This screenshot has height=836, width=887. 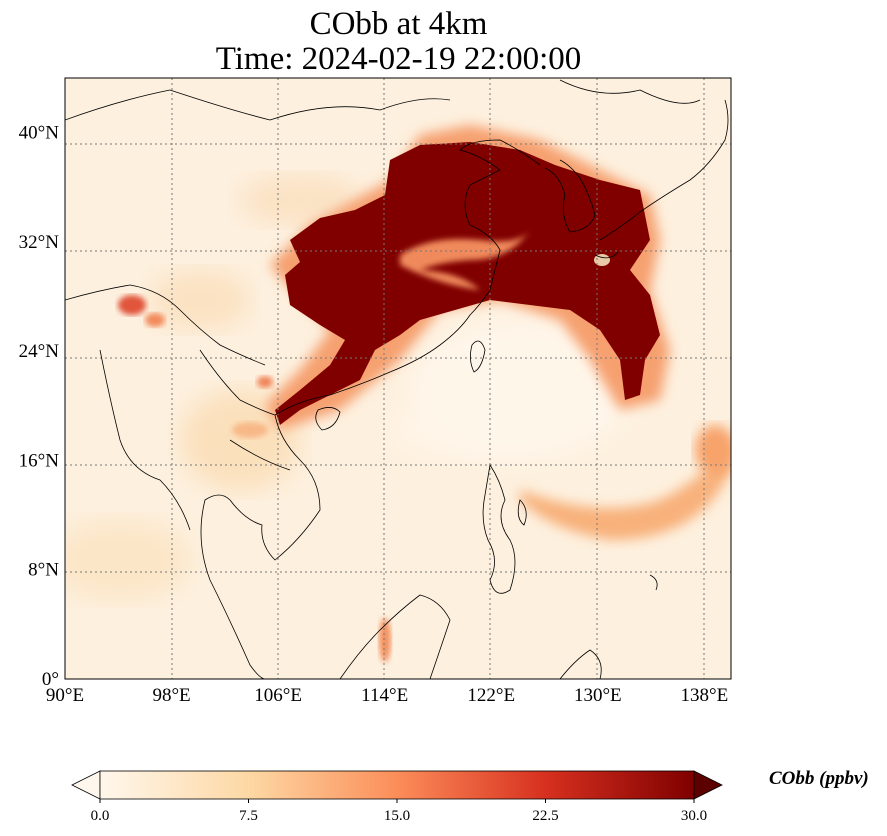 I want to click on lon-tick-label: 114°E, so click(x=384, y=695).